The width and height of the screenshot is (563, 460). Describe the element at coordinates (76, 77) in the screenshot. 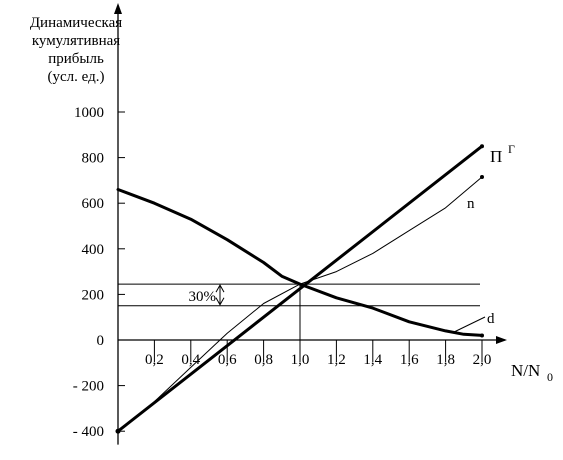

I see `y-axis-title-line: (усл. ед.)` at that location.